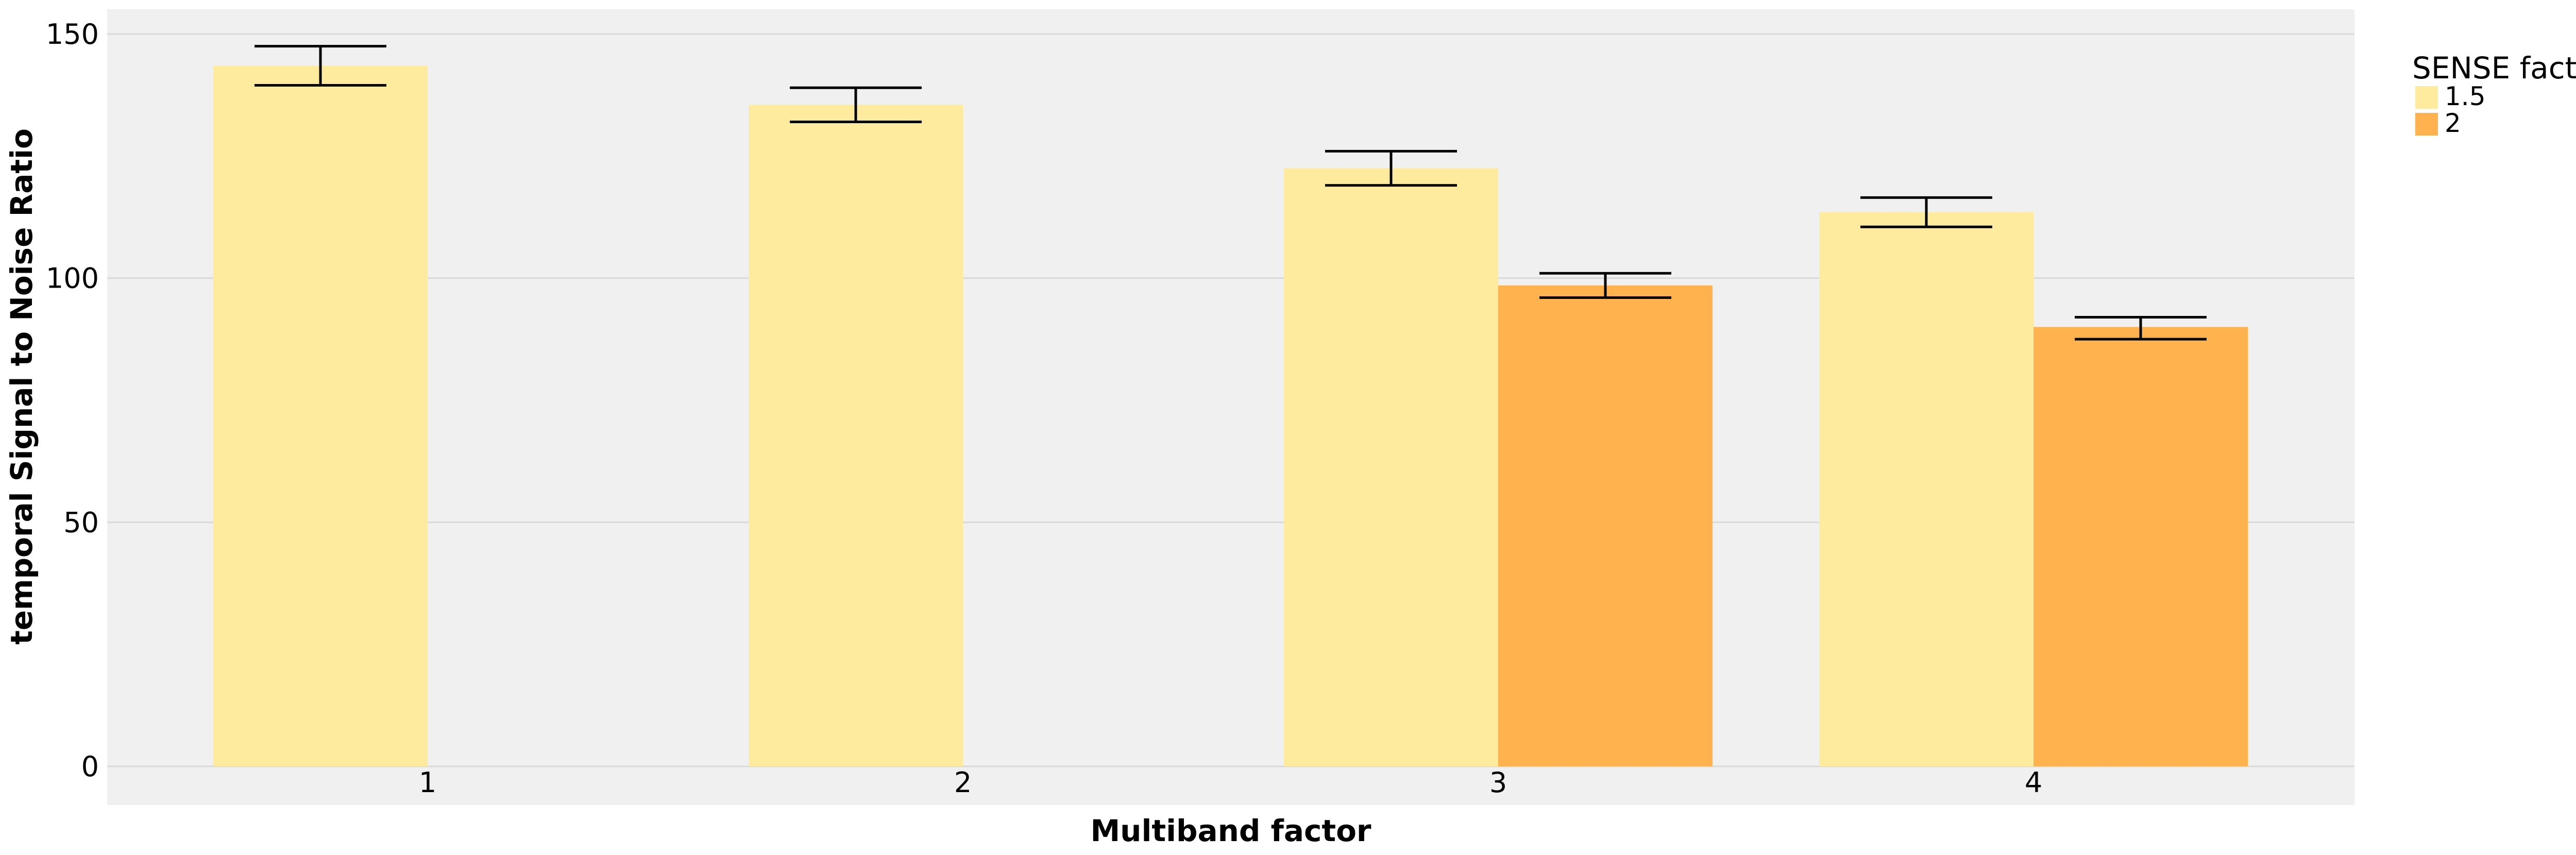 The width and height of the screenshot is (2576, 855). I want to click on legend-label-2: 2, so click(2453, 123).